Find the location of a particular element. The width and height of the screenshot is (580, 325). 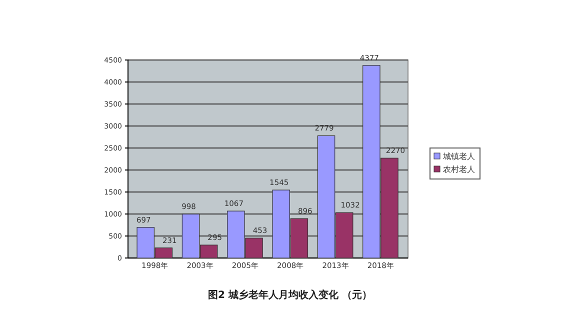

legend-label: 城镇老人 is located at coordinates (458, 156).